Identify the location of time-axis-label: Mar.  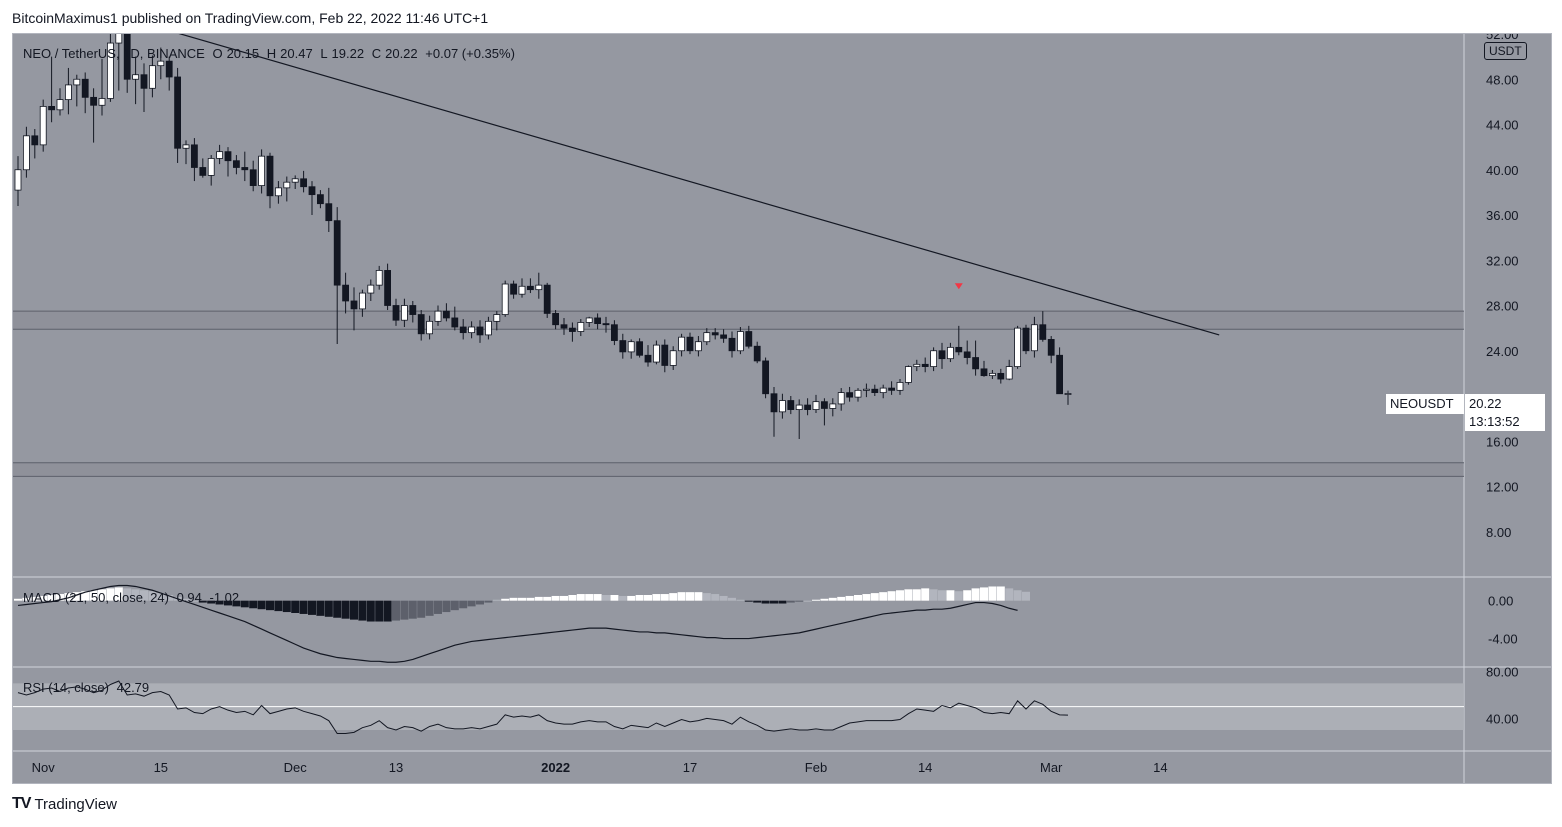
(1051, 767).